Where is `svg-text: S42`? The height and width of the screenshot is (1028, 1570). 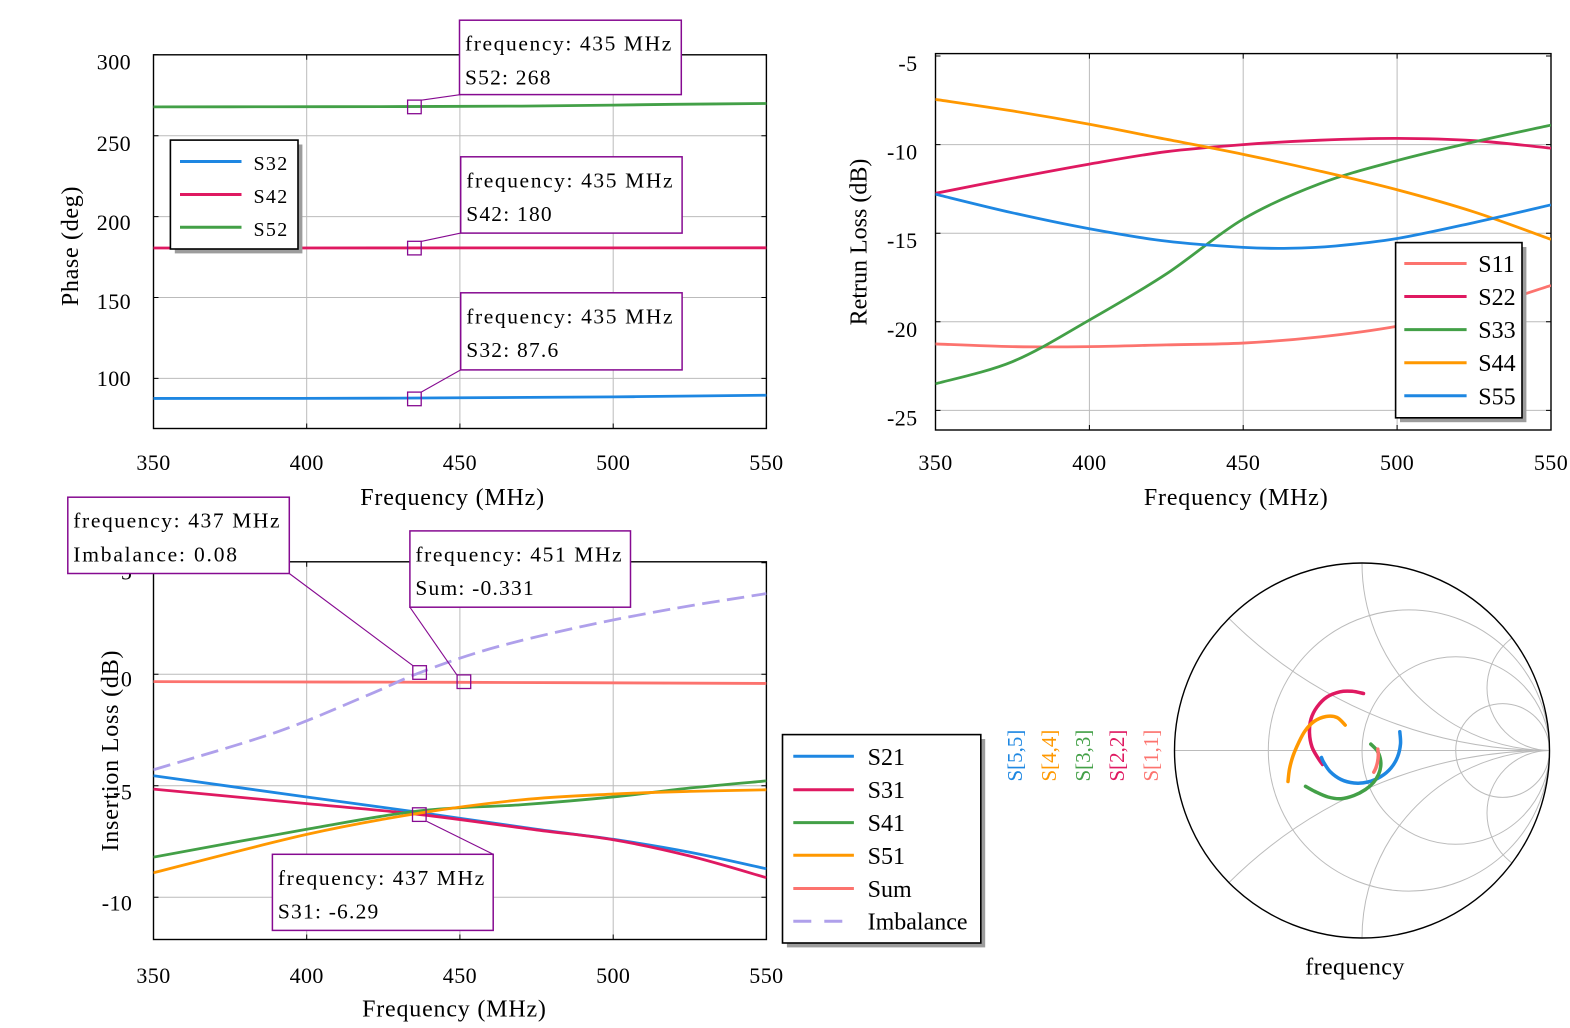 svg-text: S42 is located at coordinates (271, 197).